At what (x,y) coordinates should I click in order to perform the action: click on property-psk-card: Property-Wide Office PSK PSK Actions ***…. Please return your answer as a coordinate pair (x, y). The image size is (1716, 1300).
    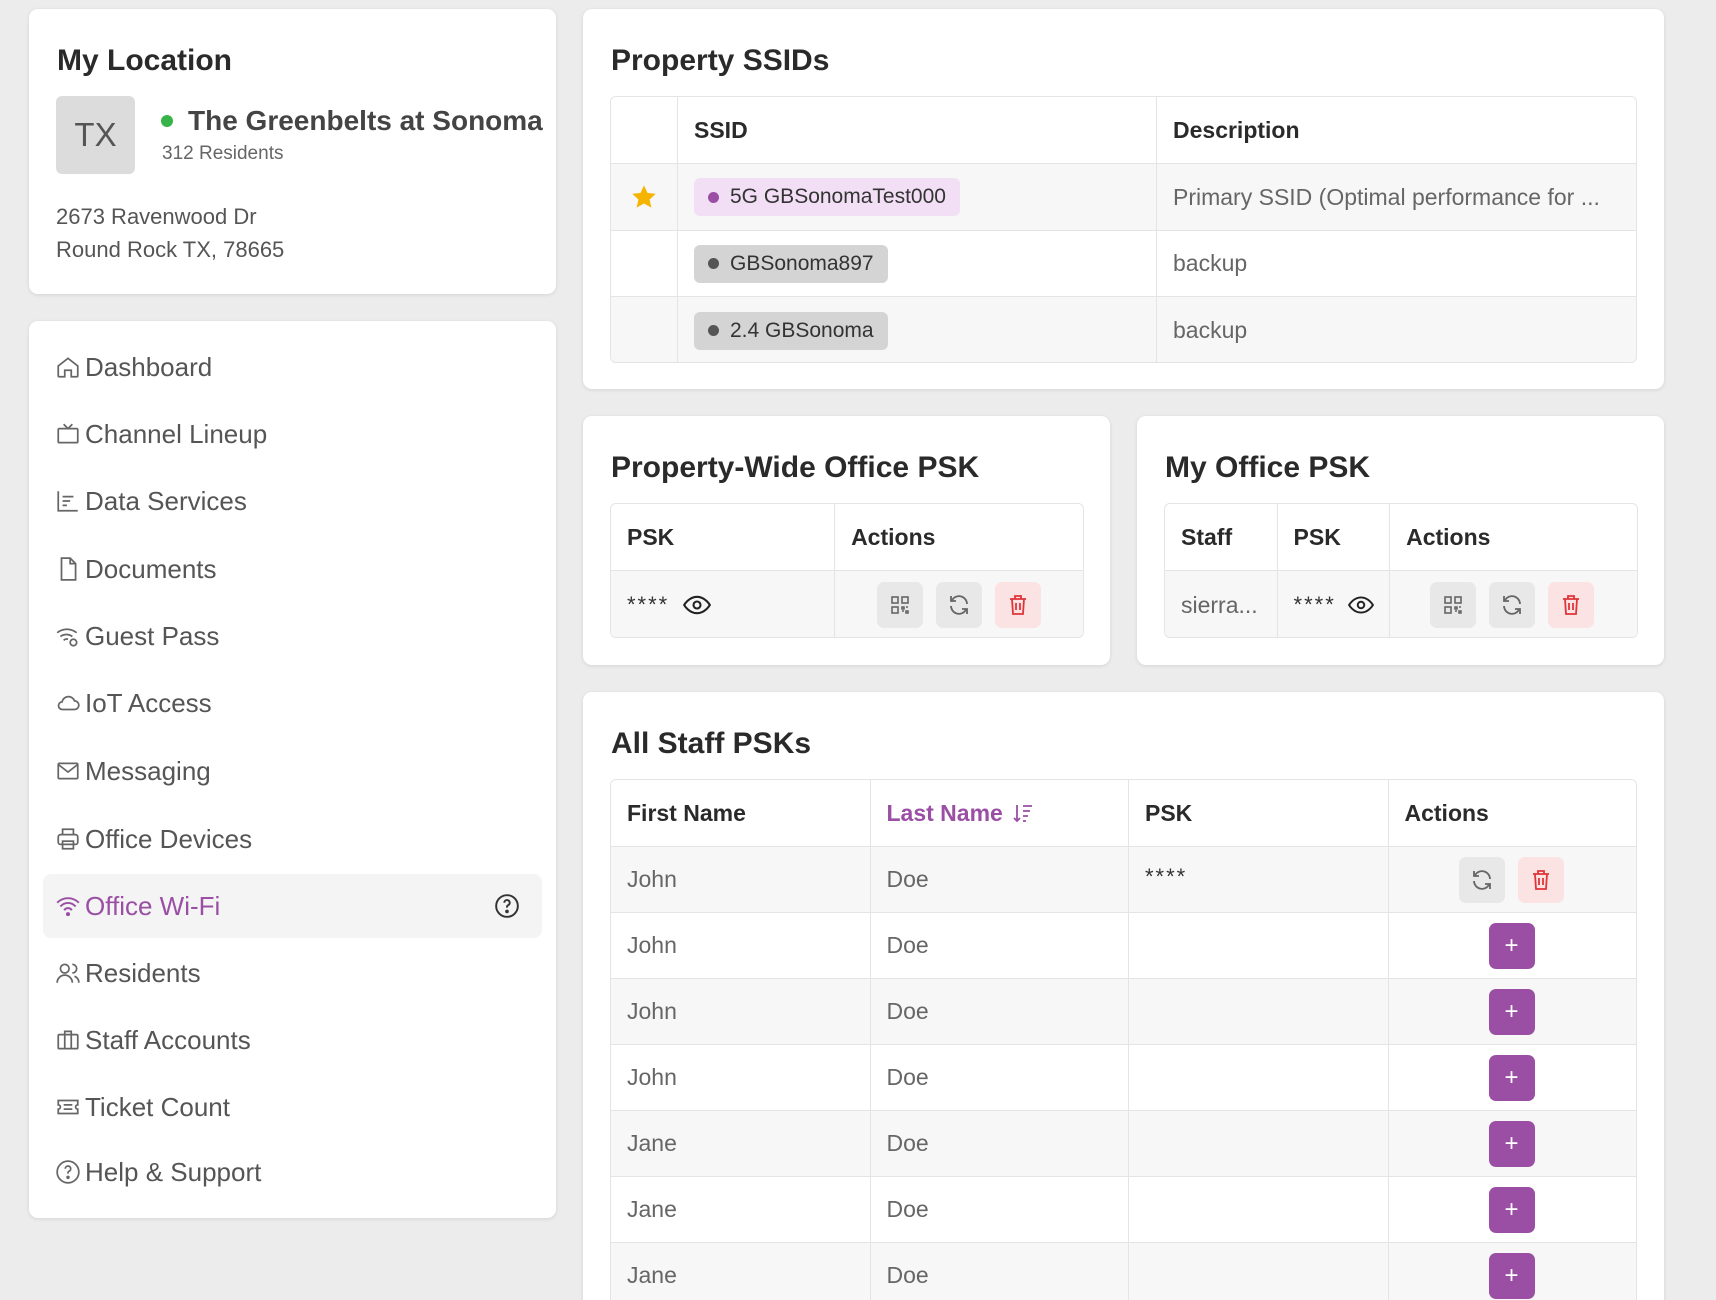
    Looking at the image, I should click on (846, 540).